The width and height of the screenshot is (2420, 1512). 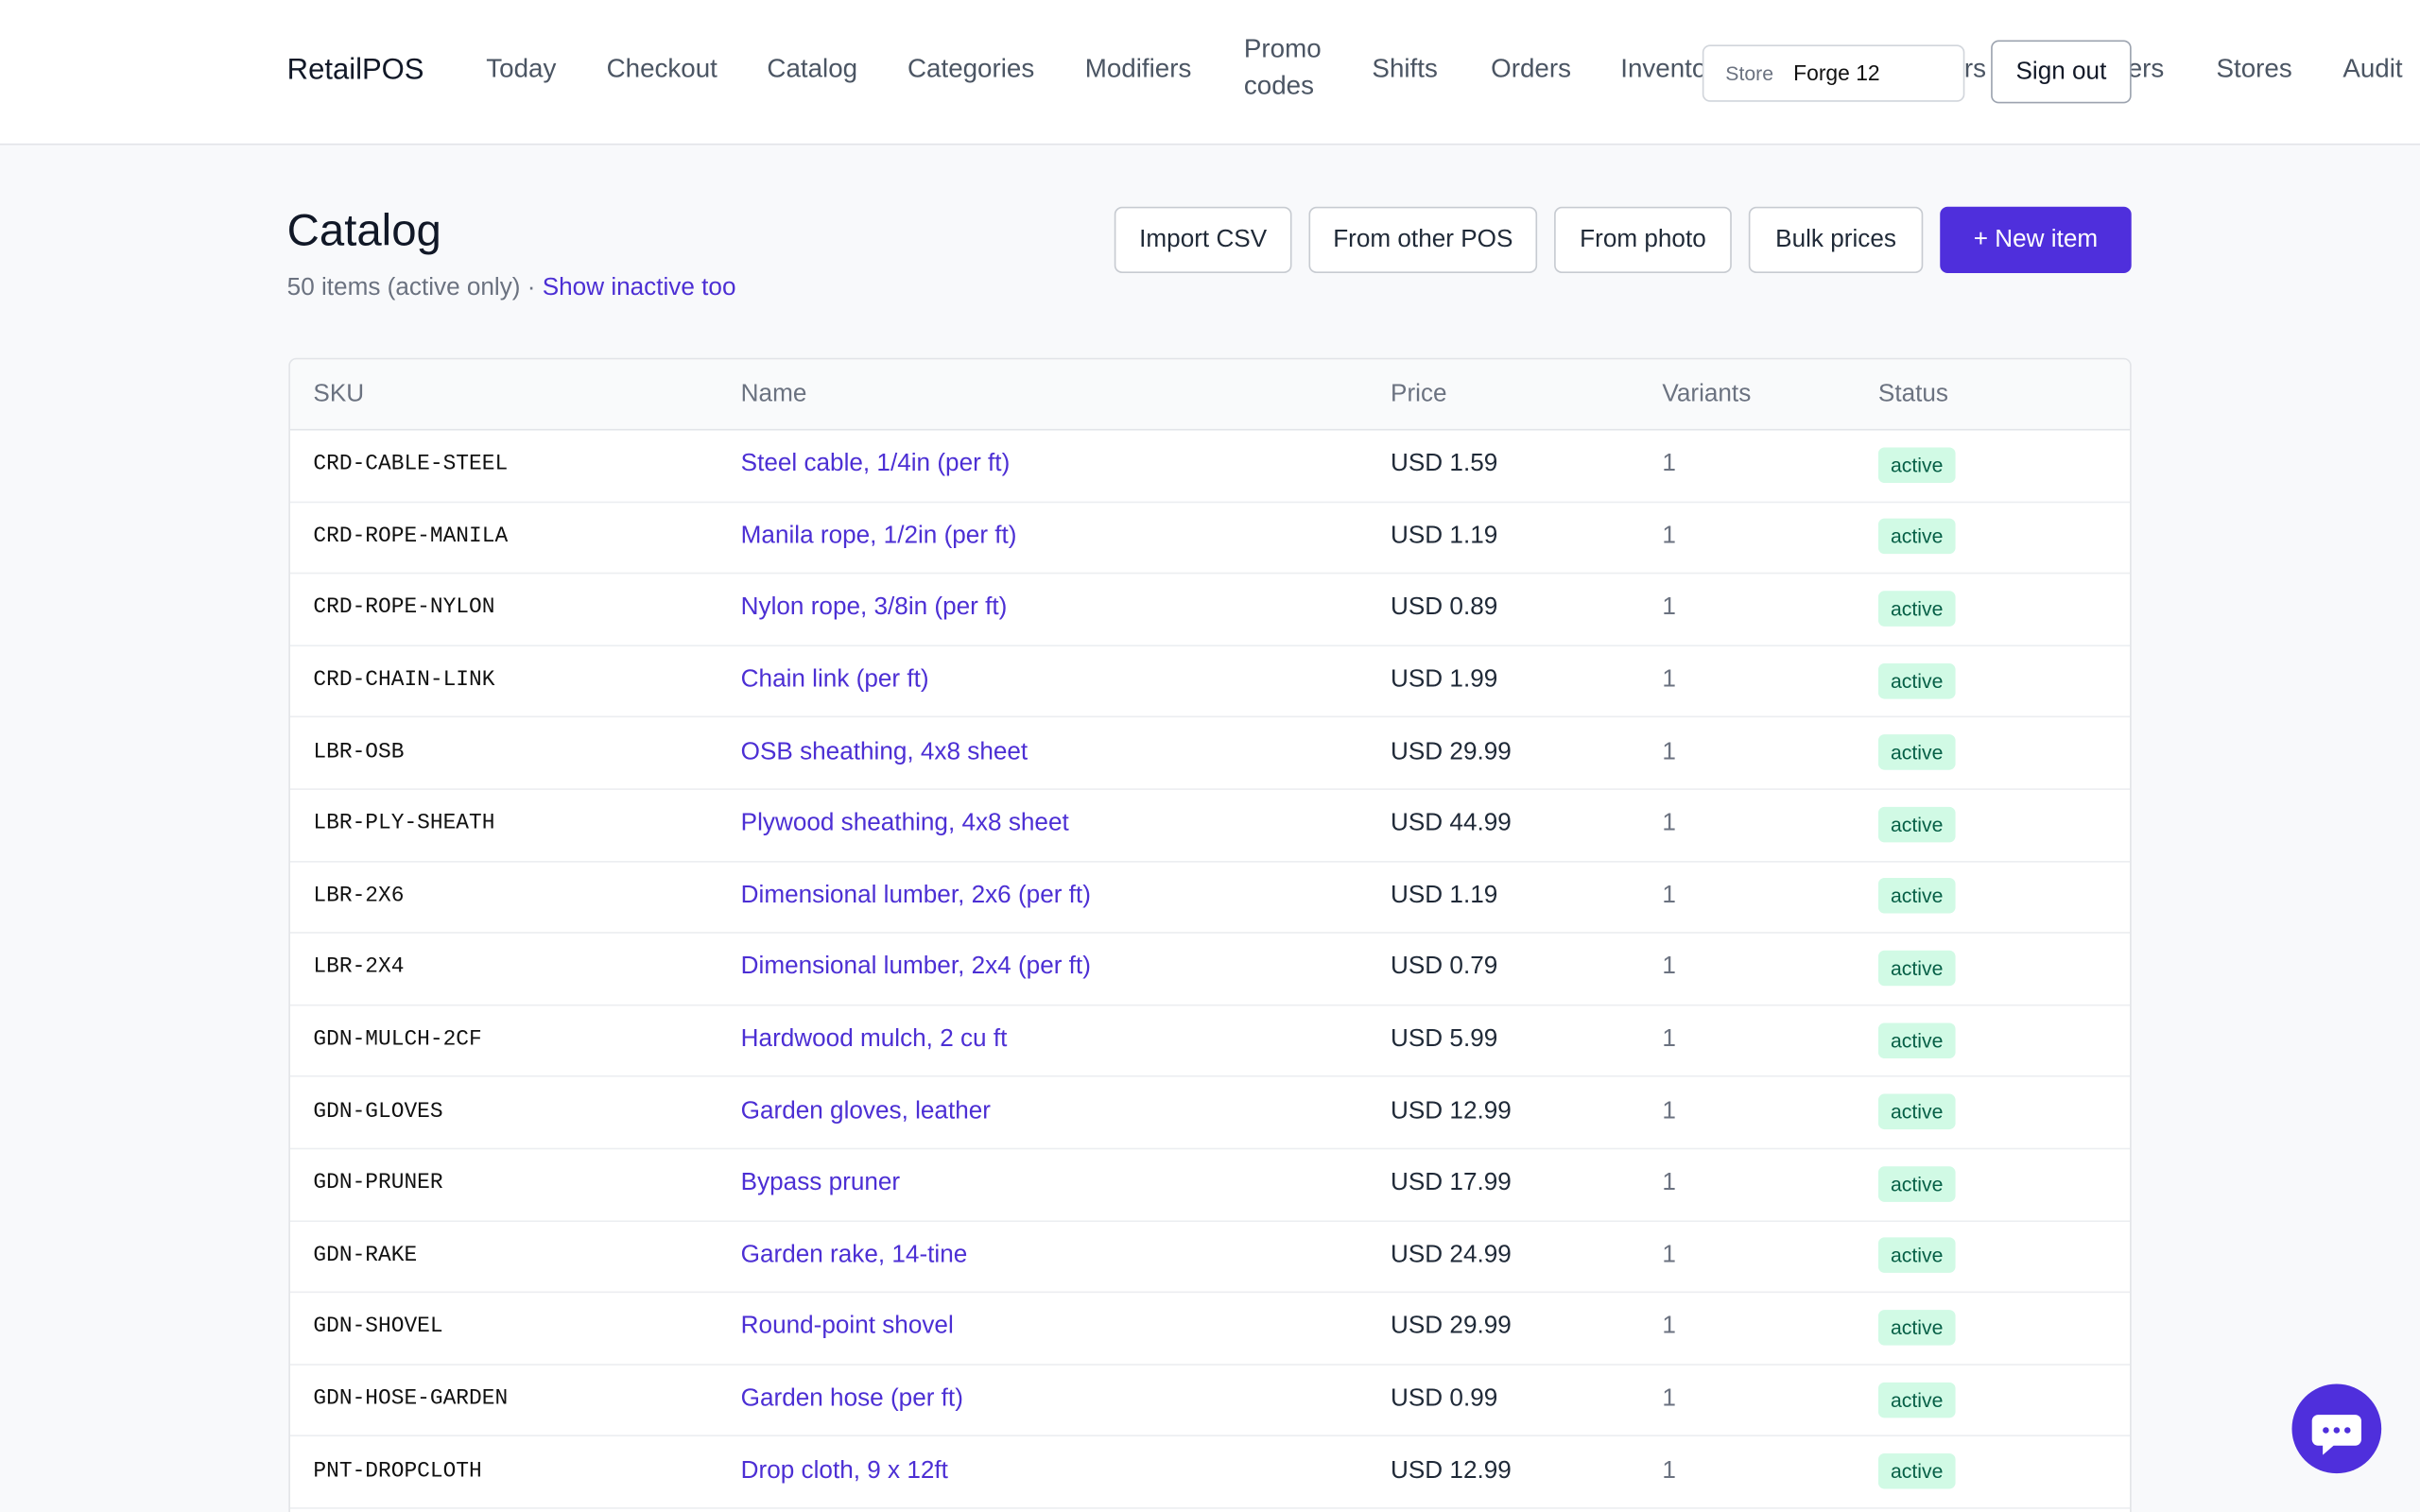 I want to click on price: USD 0.89, so click(x=1445, y=608).